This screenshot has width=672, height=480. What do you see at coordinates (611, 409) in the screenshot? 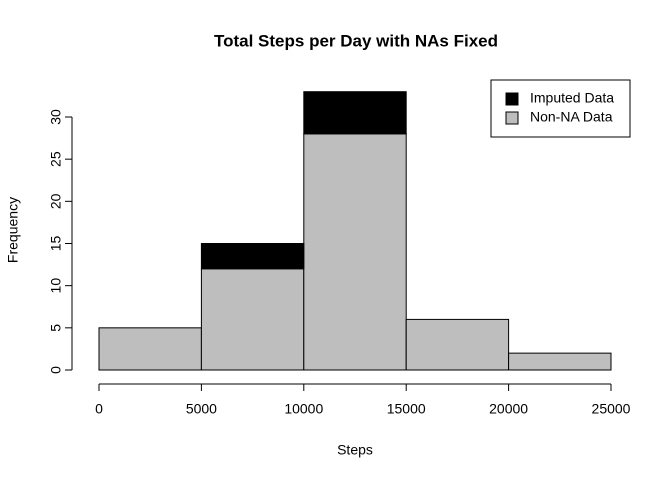
I see `x-tick-label: 25000` at bounding box center [611, 409].